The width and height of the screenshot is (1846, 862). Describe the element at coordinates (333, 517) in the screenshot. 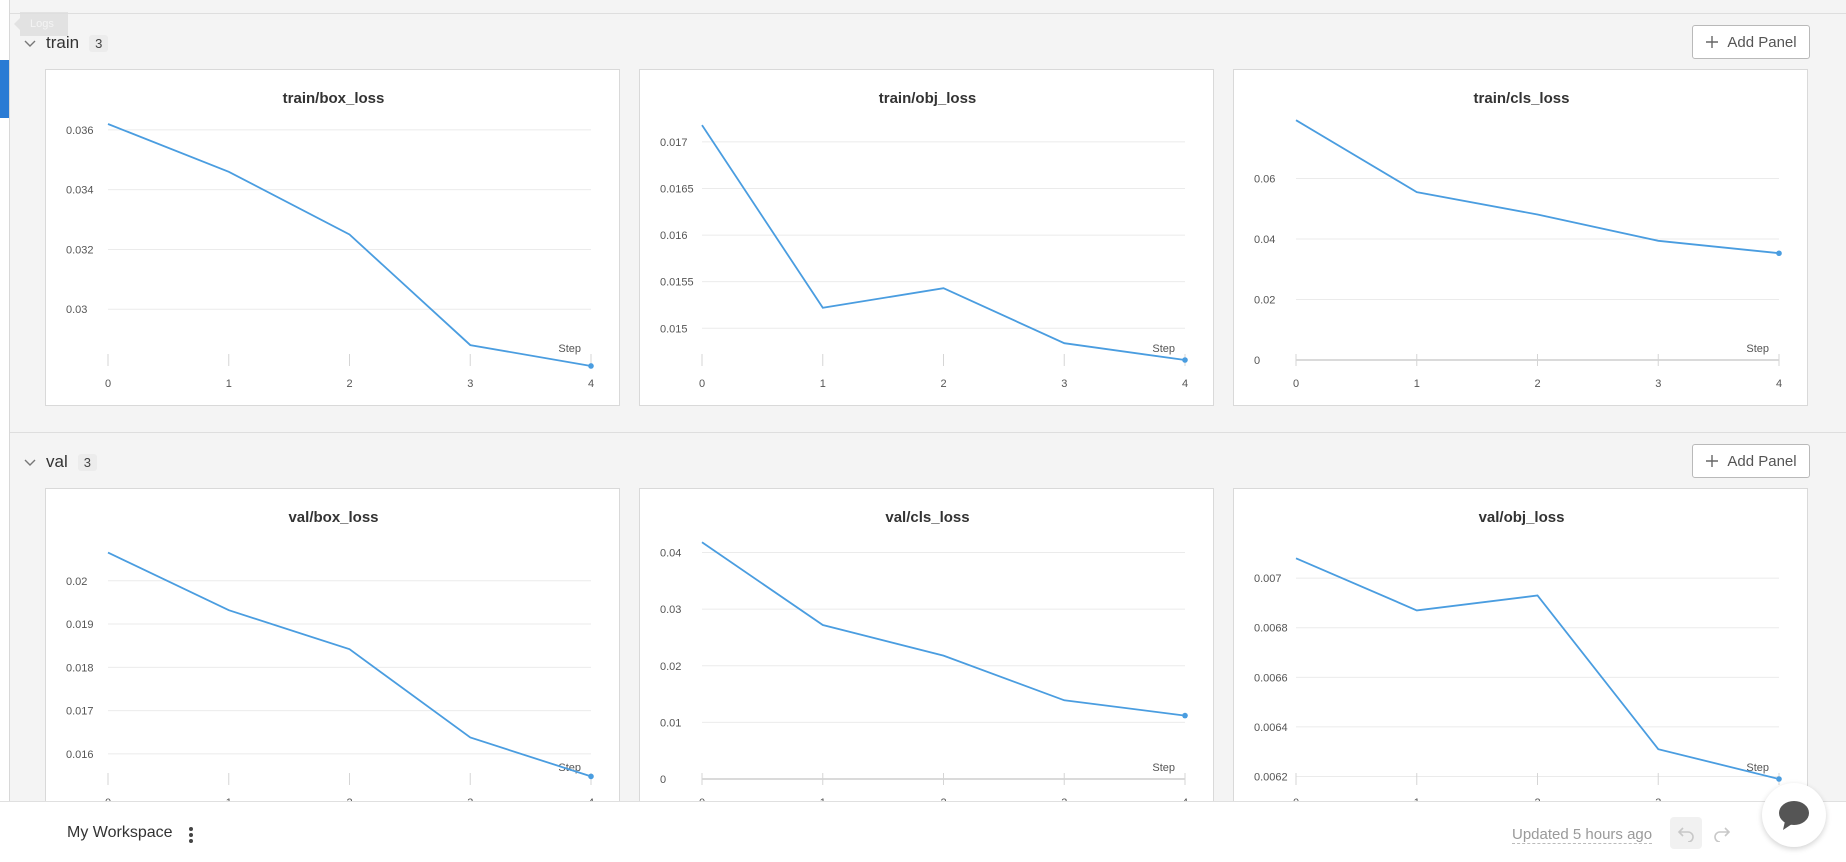

I see `chart-title: val/box_loss` at that location.